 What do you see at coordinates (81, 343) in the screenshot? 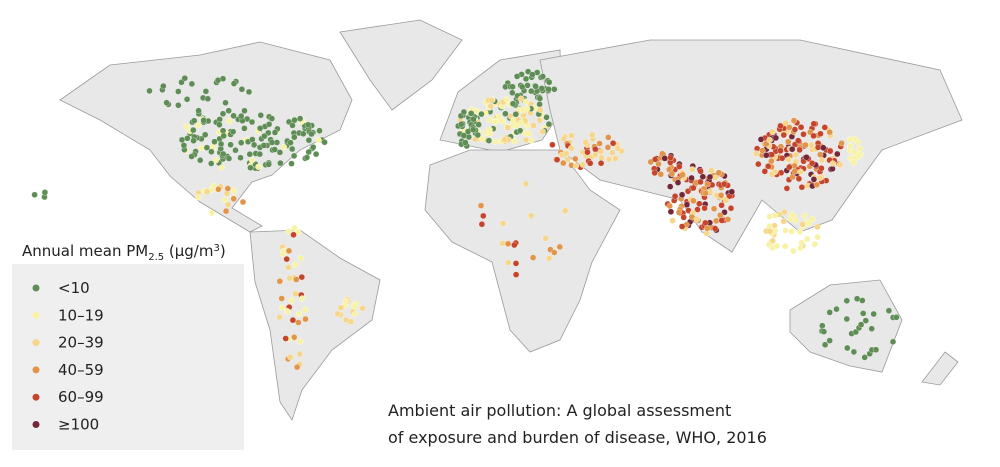
I see `legend-label: 20–39` at bounding box center [81, 343].